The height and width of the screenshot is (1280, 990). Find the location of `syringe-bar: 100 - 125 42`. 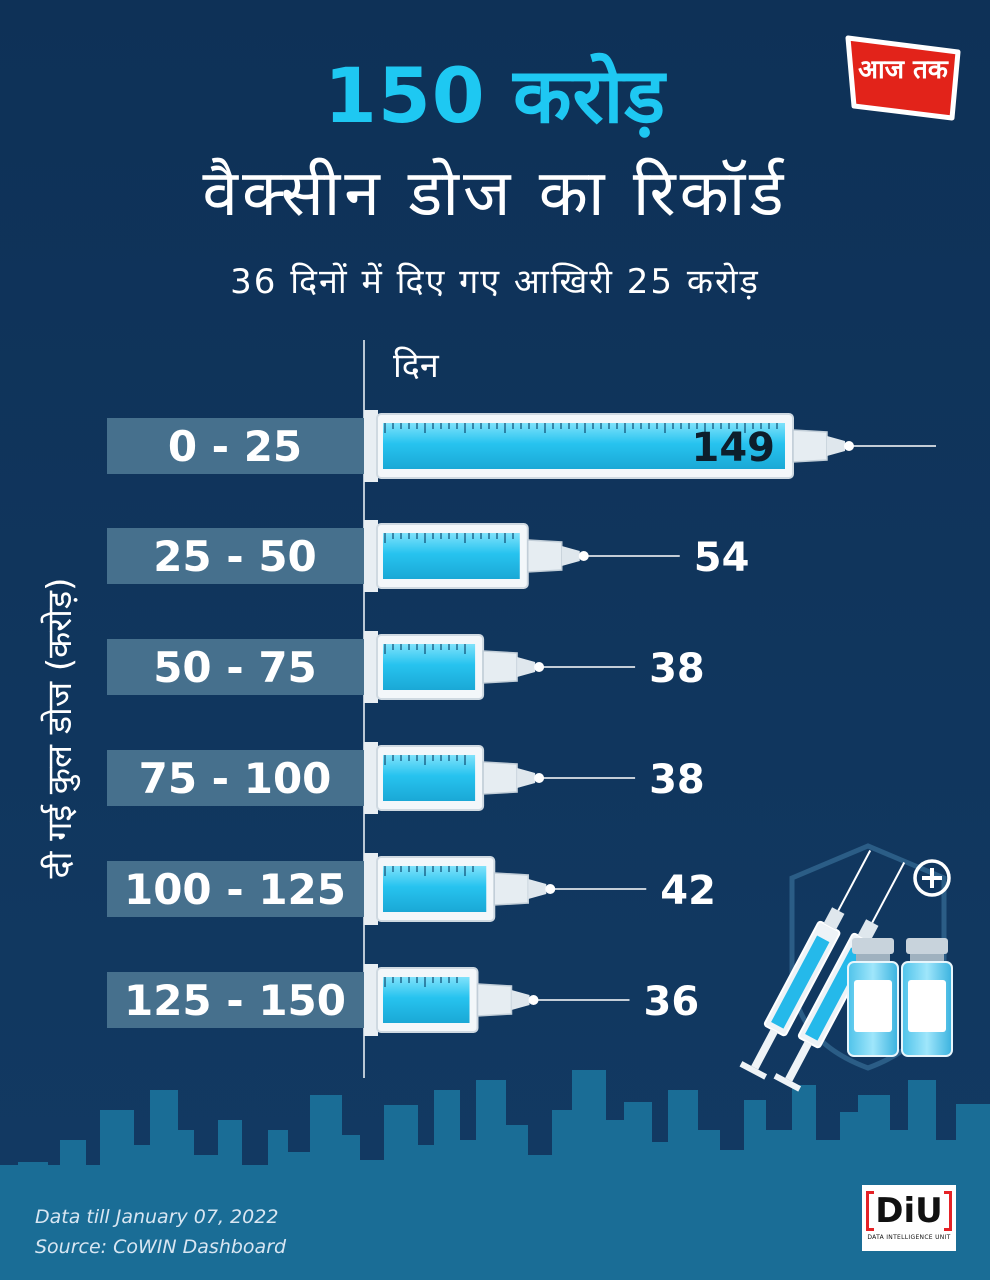

syringe-bar: 100 - 125 42 is located at coordinates (411, 889).